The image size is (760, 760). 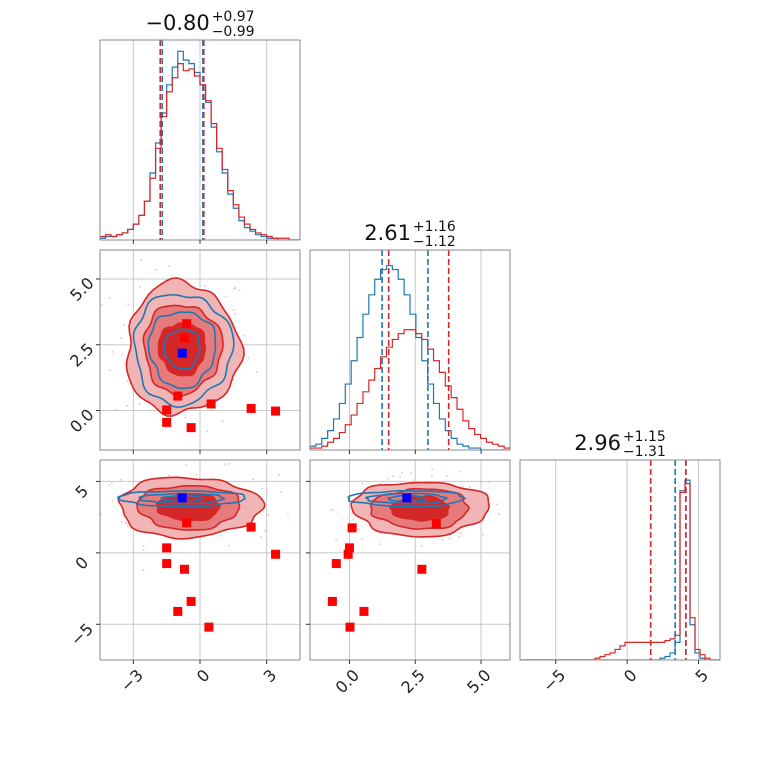 I want to click on title-upper-error: +1.16, so click(x=434, y=227).